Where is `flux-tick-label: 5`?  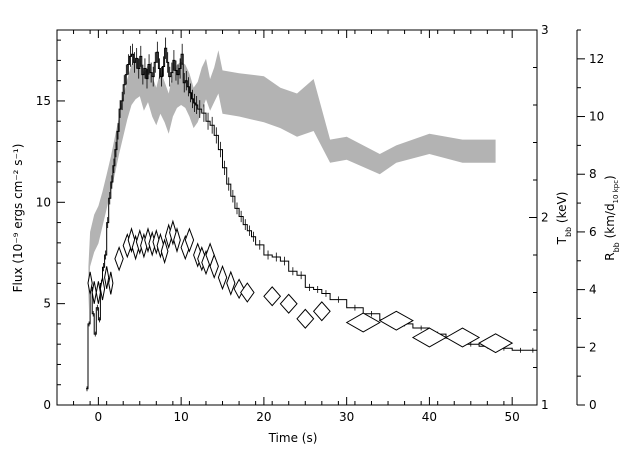 flux-tick-label: 5 is located at coordinates (47, 304).